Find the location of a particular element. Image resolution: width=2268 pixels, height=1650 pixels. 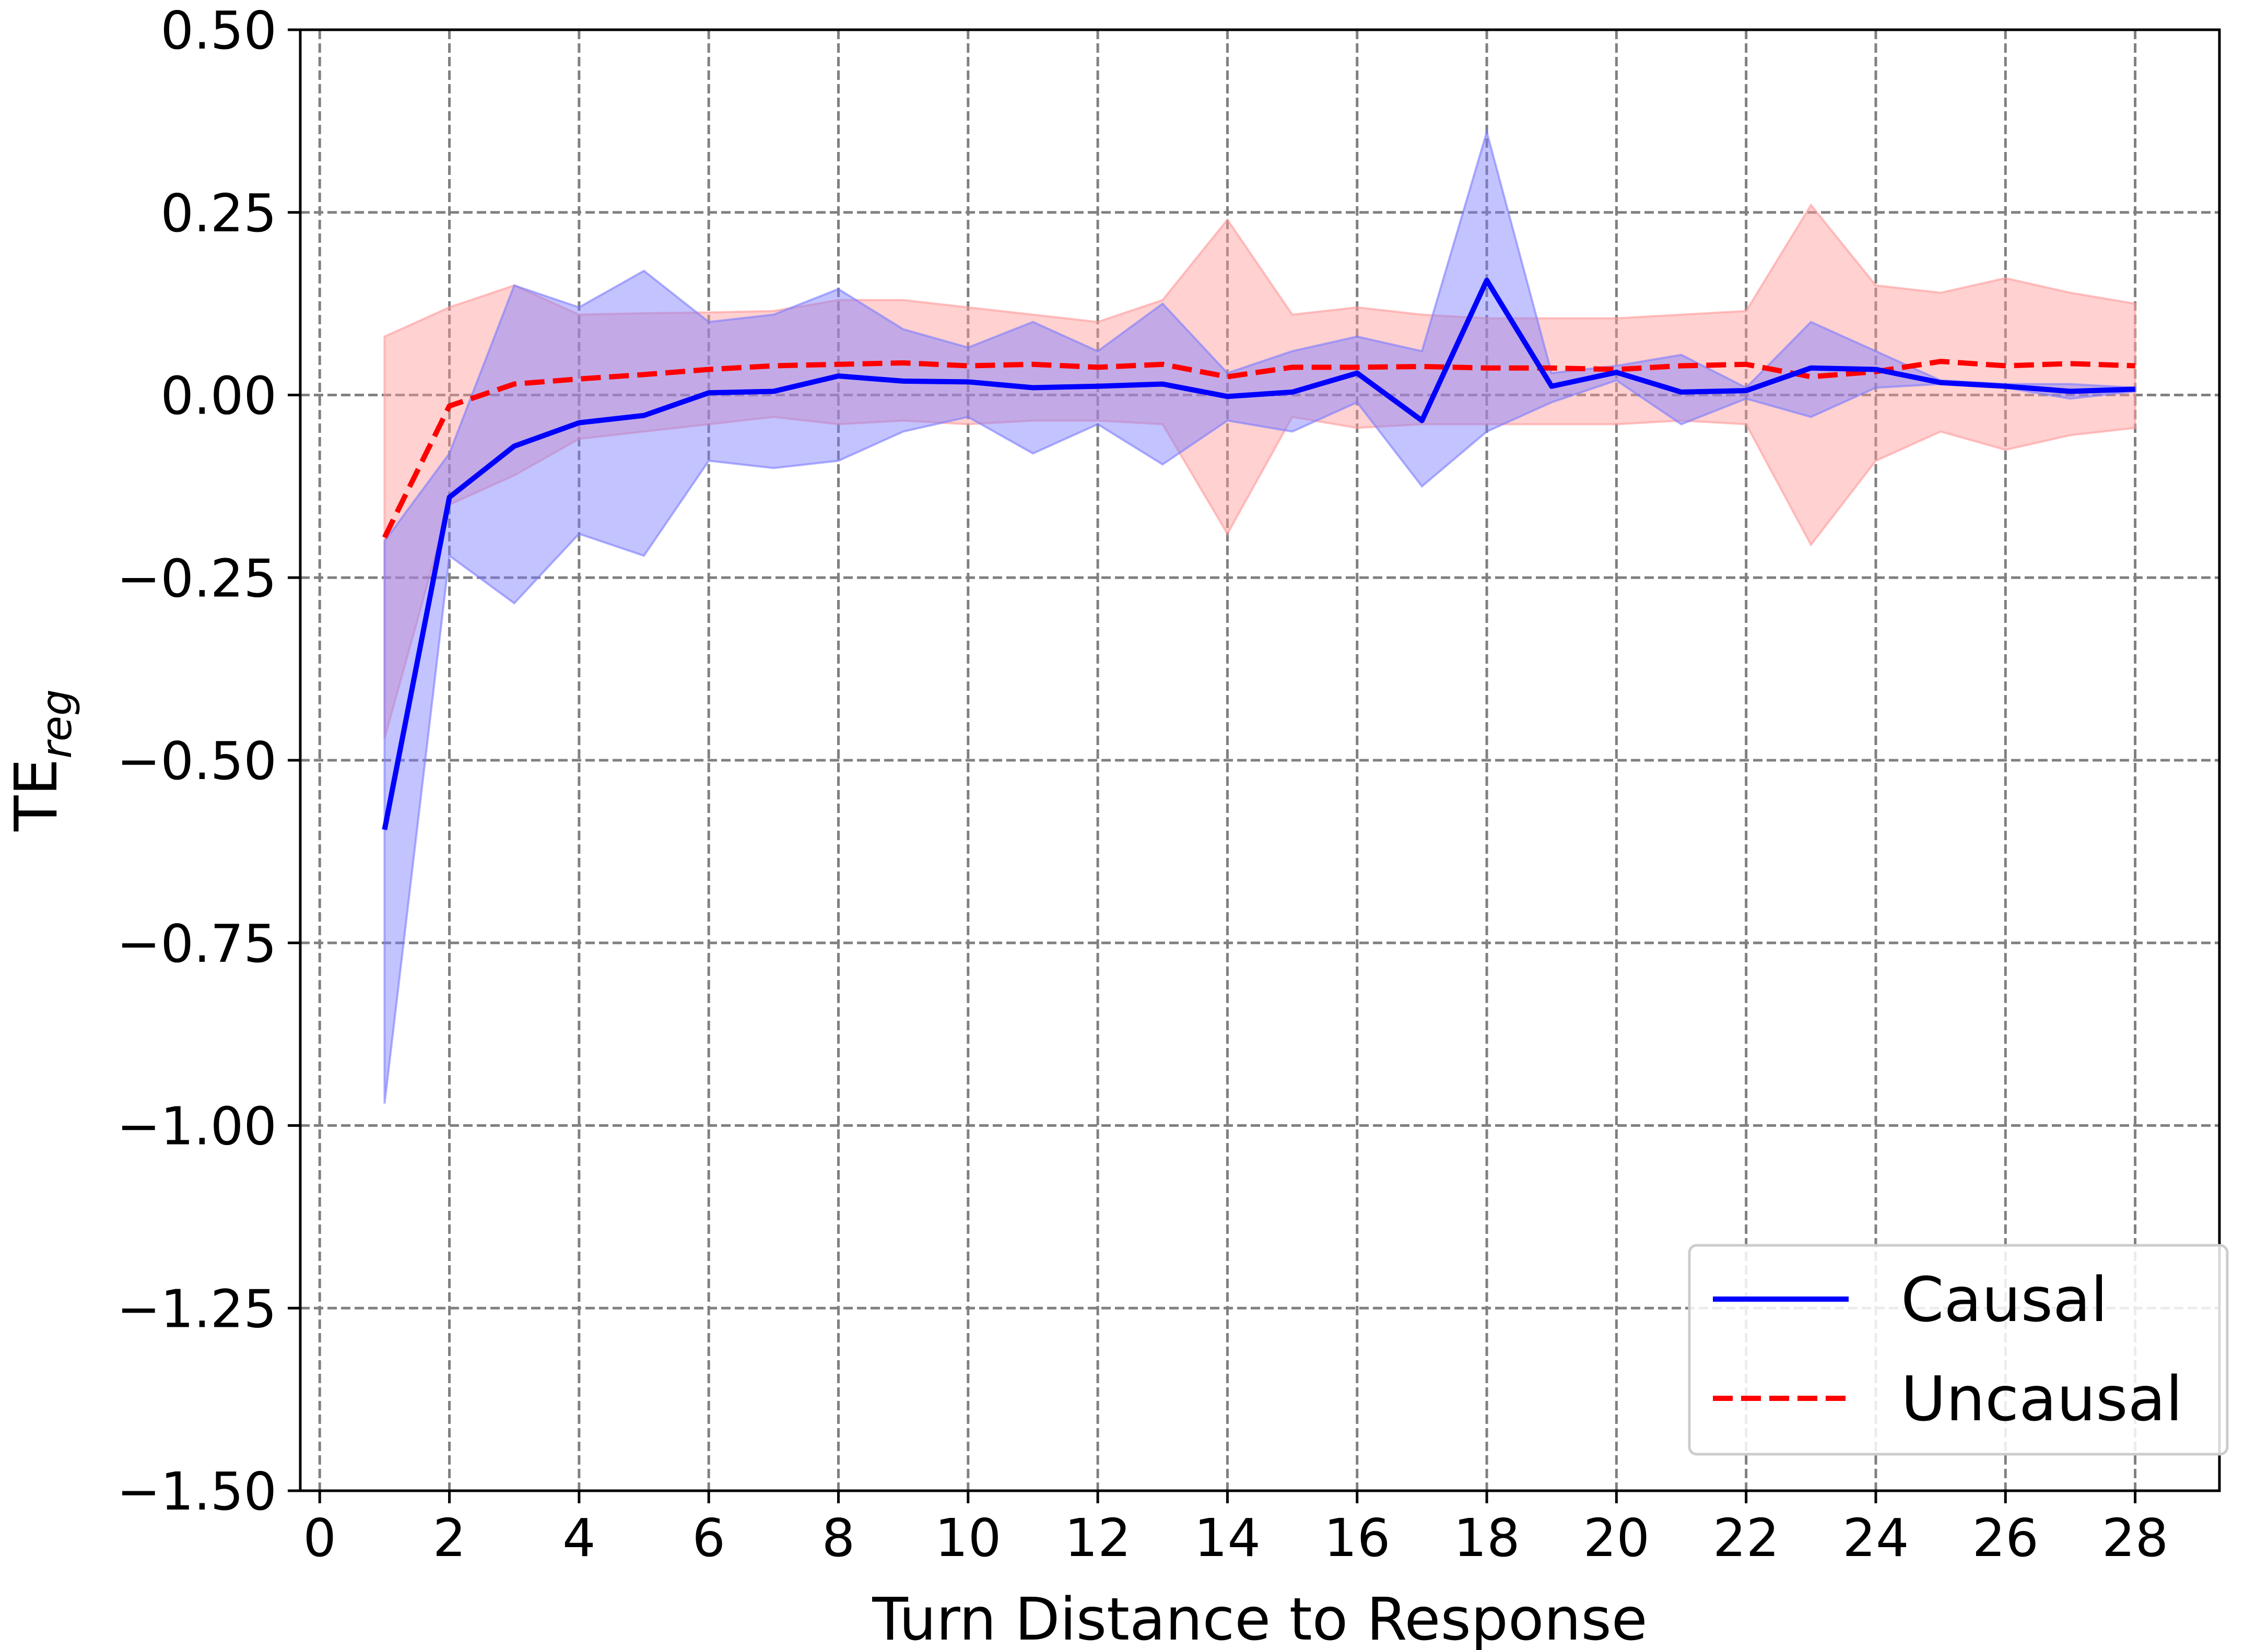

x-tick-label: 8 is located at coordinates (838, 1538).